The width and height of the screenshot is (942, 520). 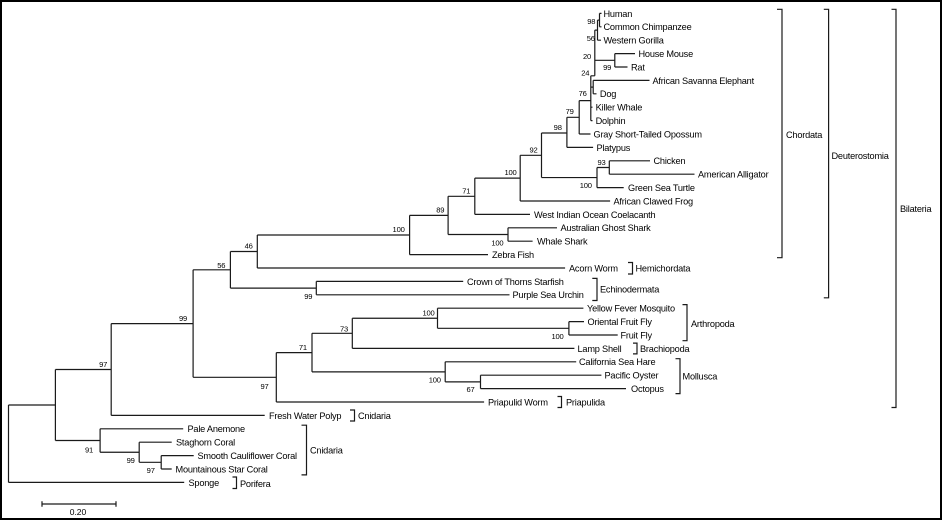 I want to click on svg-text: Oriental Fruit Fly, so click(x=620, y=322).